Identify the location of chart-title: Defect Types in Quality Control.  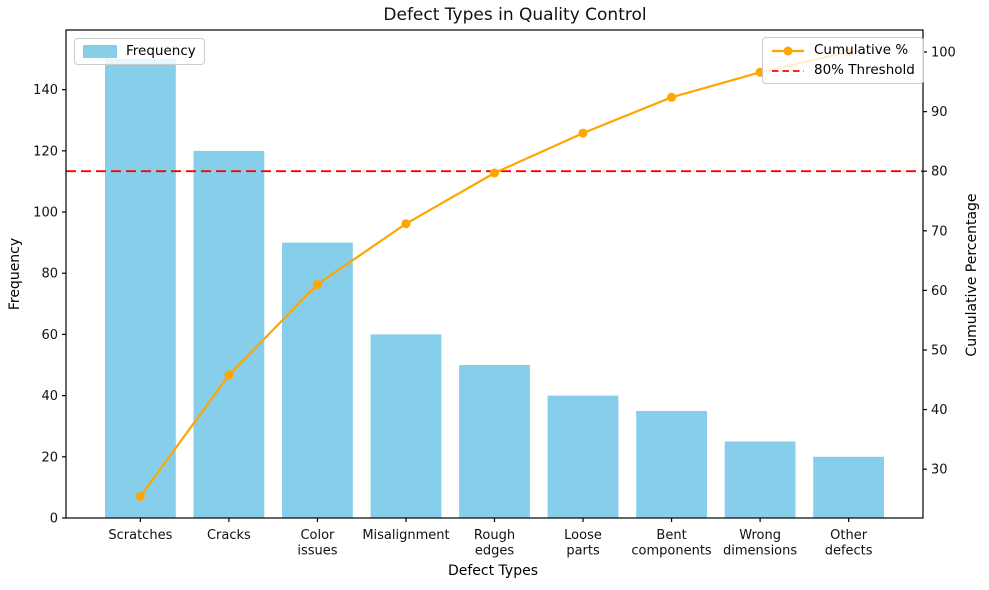
(515, 15).